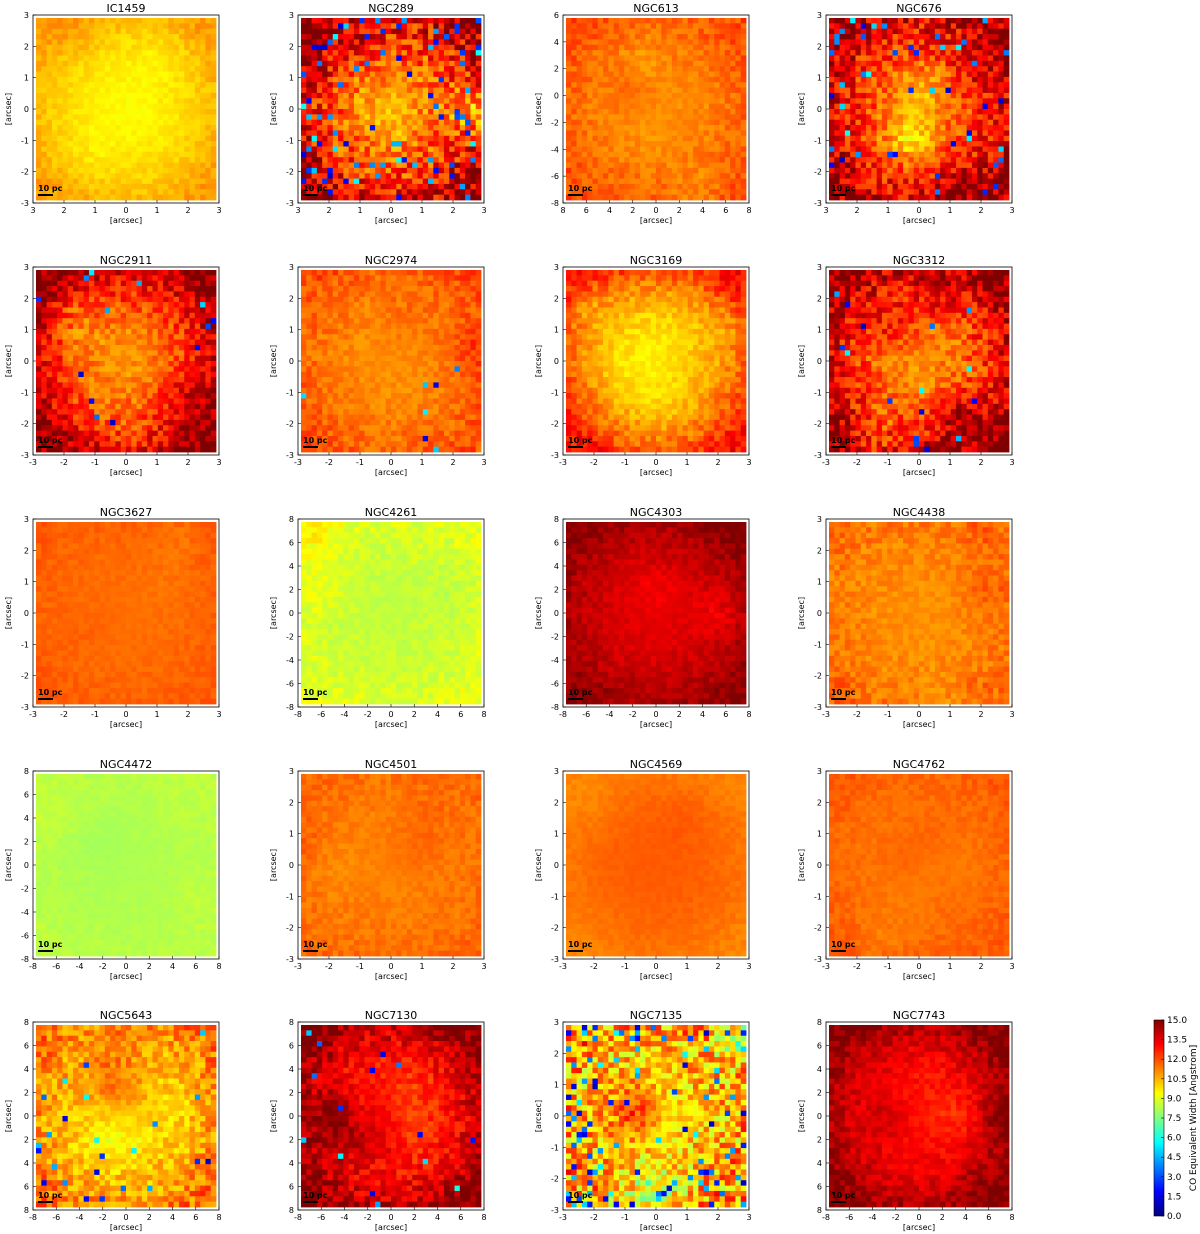  What do you see at coordinates (656, 1015) in the screenshot?
I see `panel-title: NGC7135` at bounding box center [656, 1015].